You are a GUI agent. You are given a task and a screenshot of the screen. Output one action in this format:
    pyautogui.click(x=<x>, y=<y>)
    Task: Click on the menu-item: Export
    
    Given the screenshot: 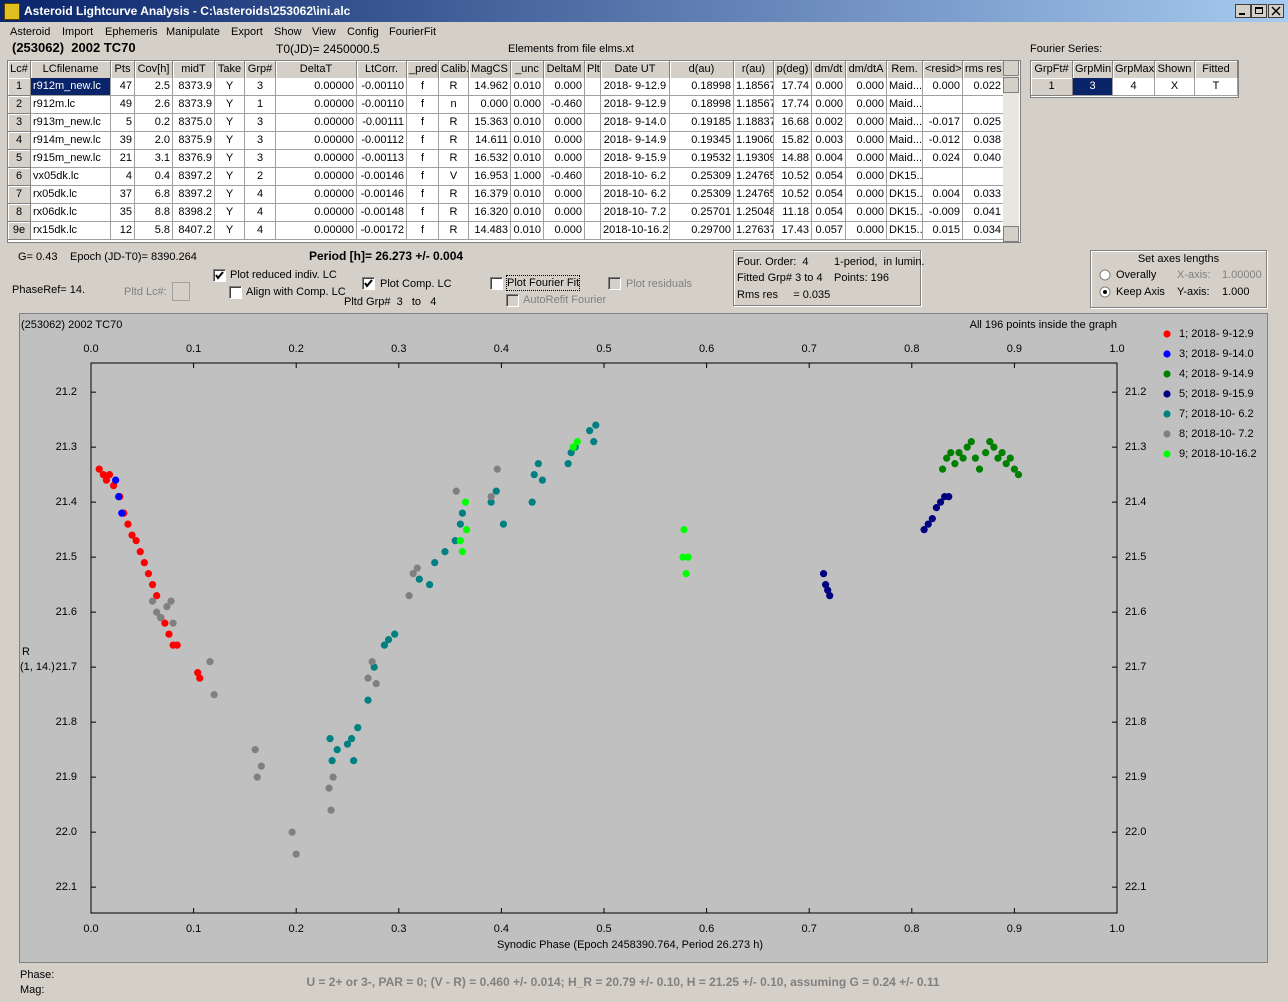 What is the action you would take?
    pyautogui.click(x=247, y=32)
    